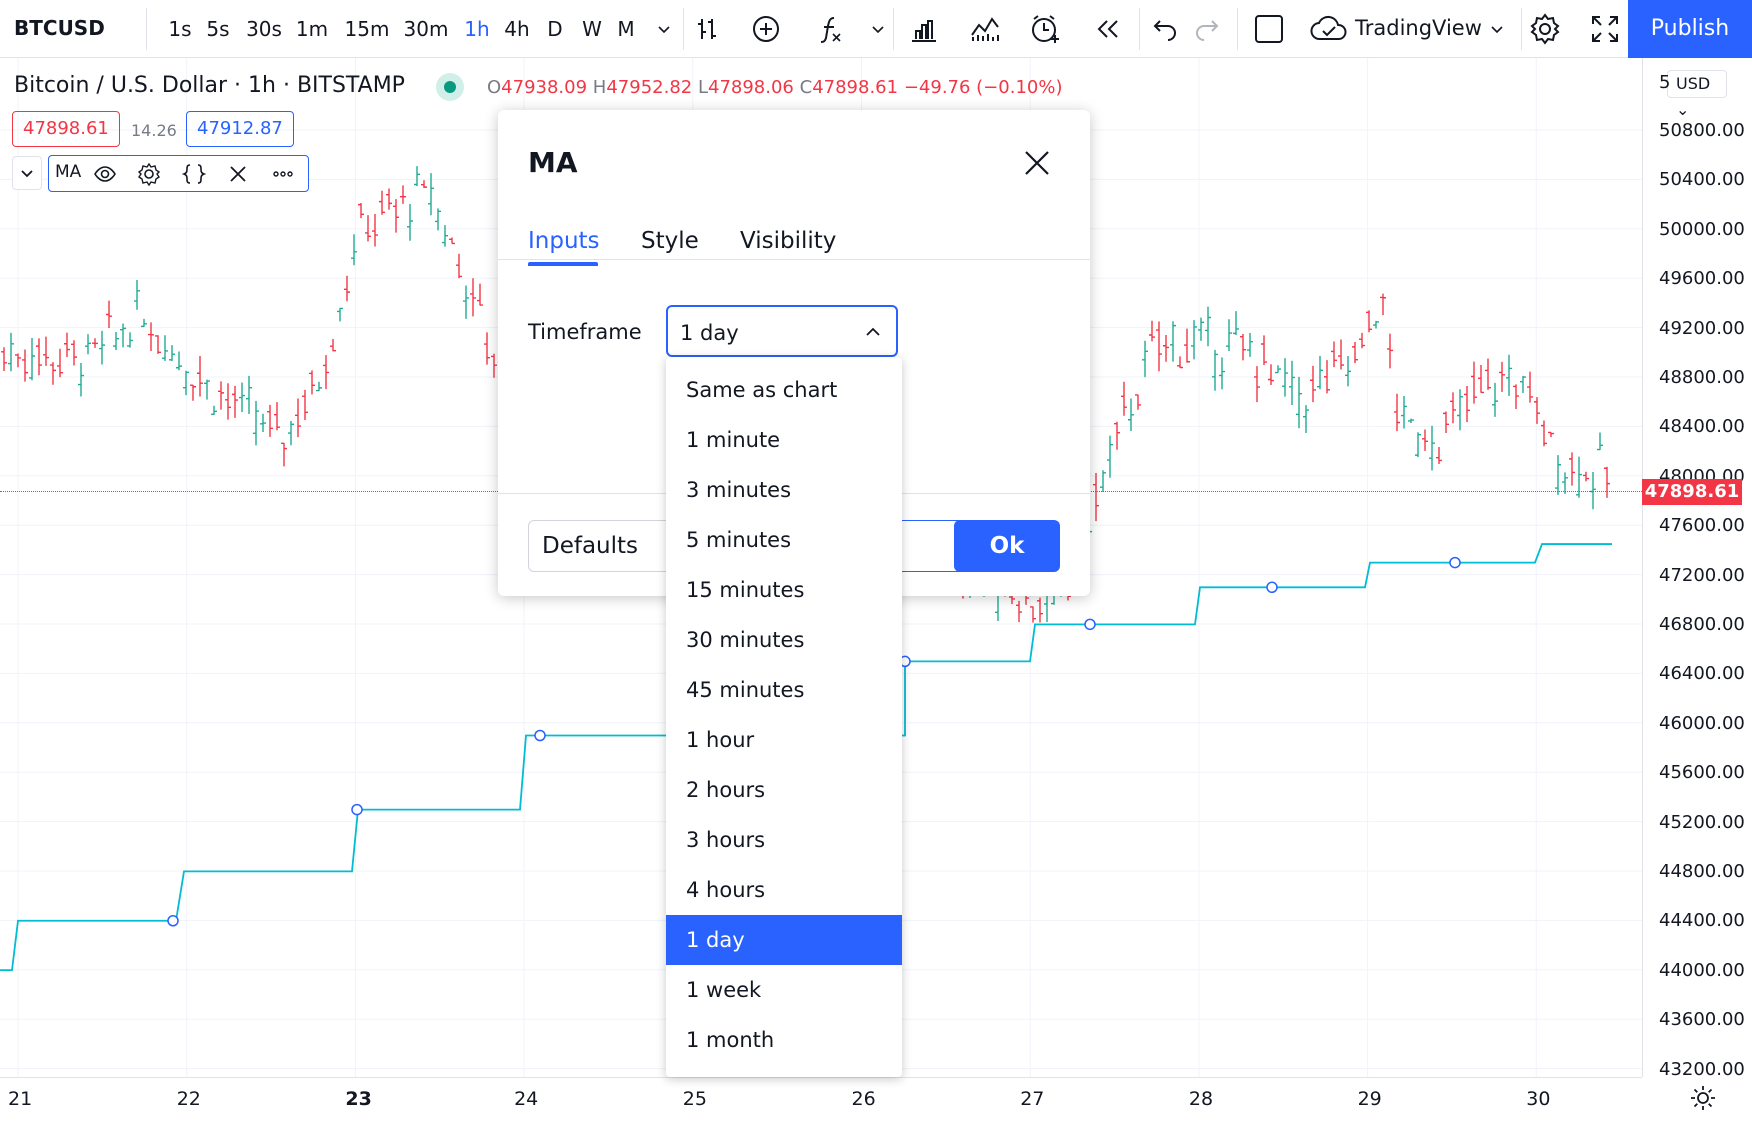 Image resolution: width=1752 pixels, height=1122 pixels. What do you see at coordinates (517, 29) in the screenshot?
I see `timeframe-button: 4h` at bounding box center [517, 29].